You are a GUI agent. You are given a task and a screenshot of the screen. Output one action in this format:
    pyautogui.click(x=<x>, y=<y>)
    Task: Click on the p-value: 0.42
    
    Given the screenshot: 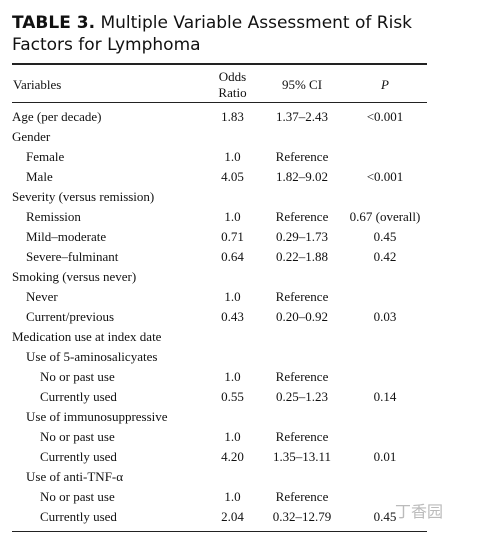 What is the action you would take?
    pyautogui.click(x=385, y=256)
    